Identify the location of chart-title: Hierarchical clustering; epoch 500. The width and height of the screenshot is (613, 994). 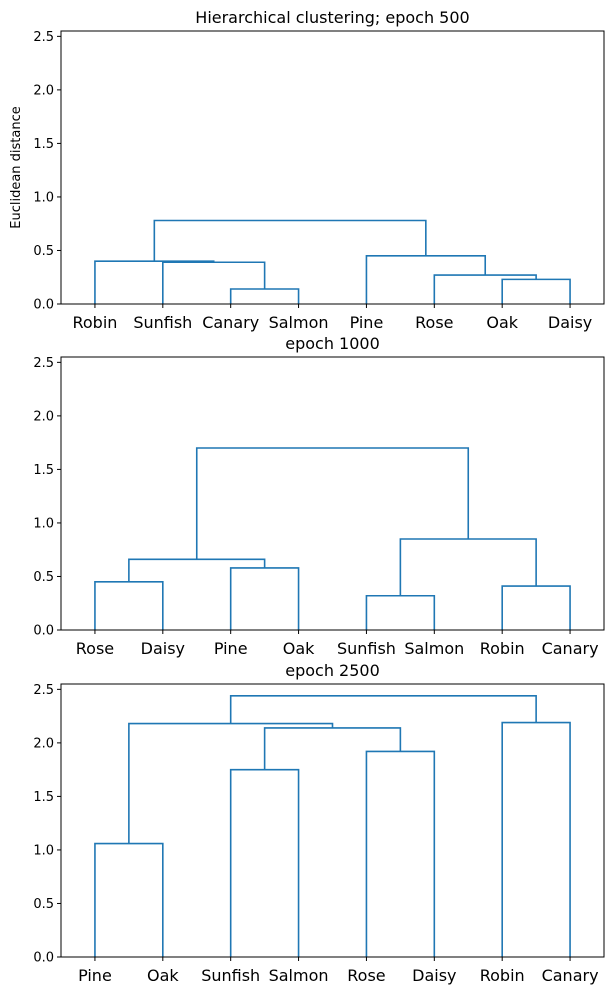
(332, 17).